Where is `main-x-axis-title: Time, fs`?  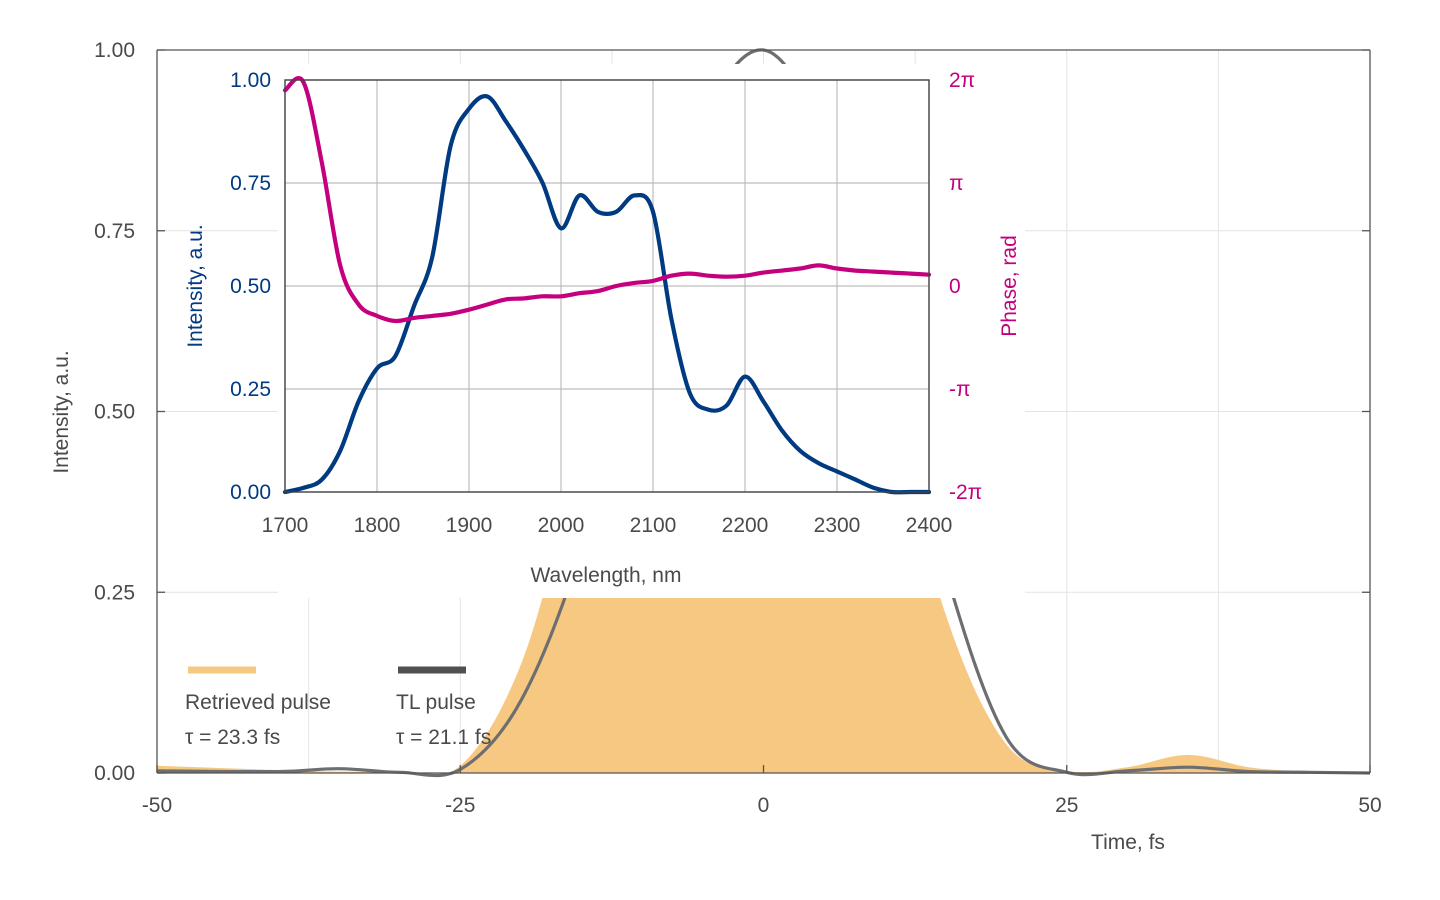
main-x-axis-title: Time, fs is located at coordinates (1128, 842).